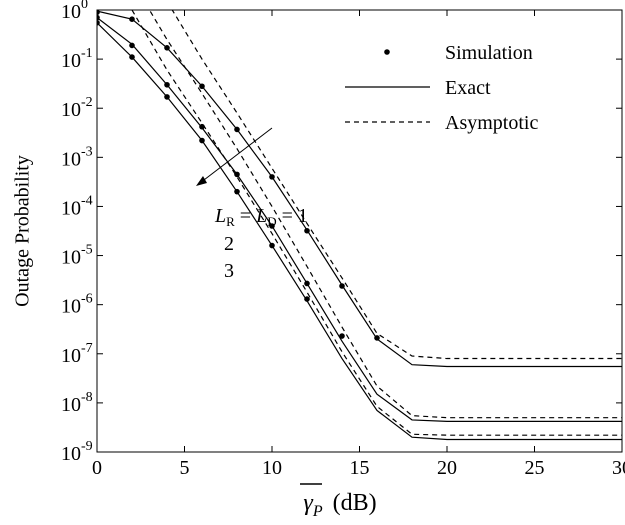 Image resolution: width=625 pixels, height=525 pixels. I want to click on y-tick-label: 10⁻⁹, so click(77, 452).